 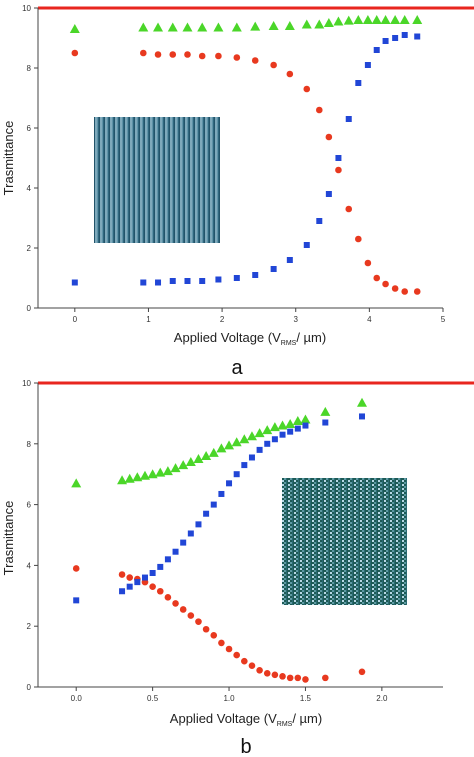 What do you see at coordinates (29, 687) in the screenshot?
I see `panel-b-y-tick-label: 0` at bounding box center [29, 687].